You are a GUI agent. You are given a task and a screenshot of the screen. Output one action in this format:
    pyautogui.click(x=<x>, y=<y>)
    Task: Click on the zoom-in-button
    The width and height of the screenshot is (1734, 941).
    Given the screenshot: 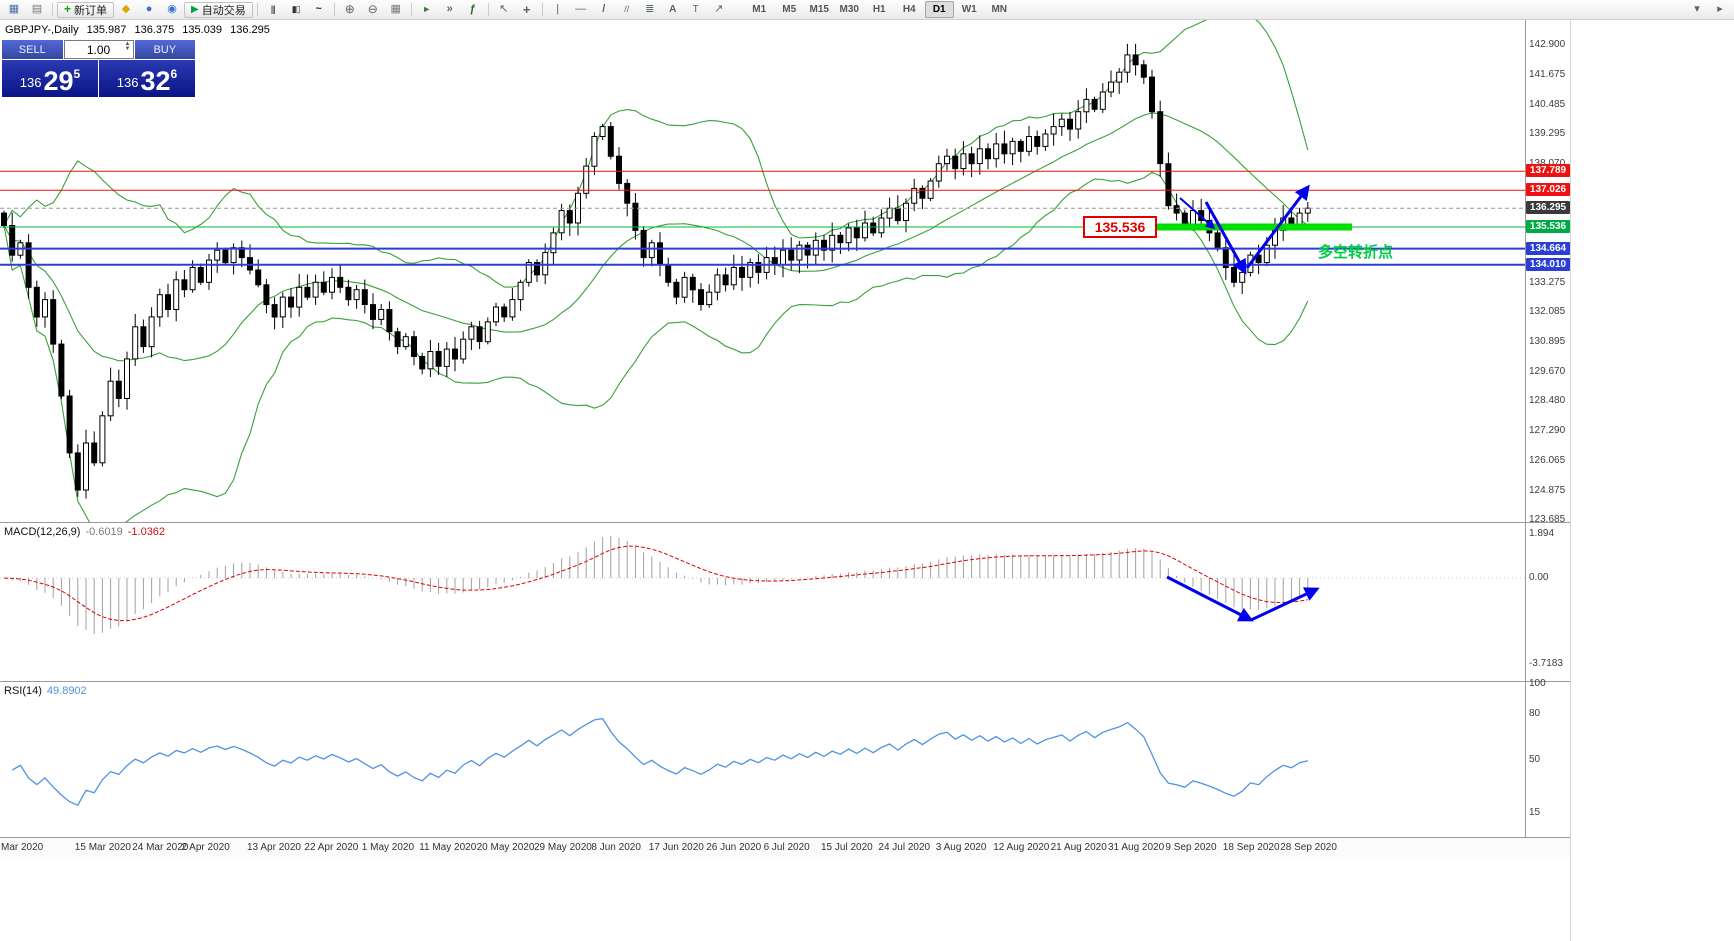 What is the action you would take?
    pyautogui.click(x=350, y=10)
    